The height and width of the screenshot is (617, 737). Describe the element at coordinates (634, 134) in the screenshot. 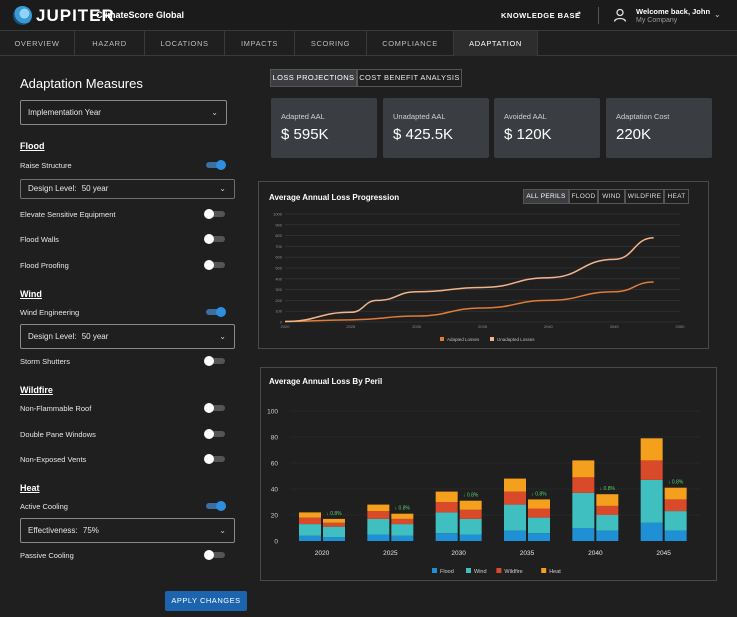

I see `card-value: 220K` at that location.